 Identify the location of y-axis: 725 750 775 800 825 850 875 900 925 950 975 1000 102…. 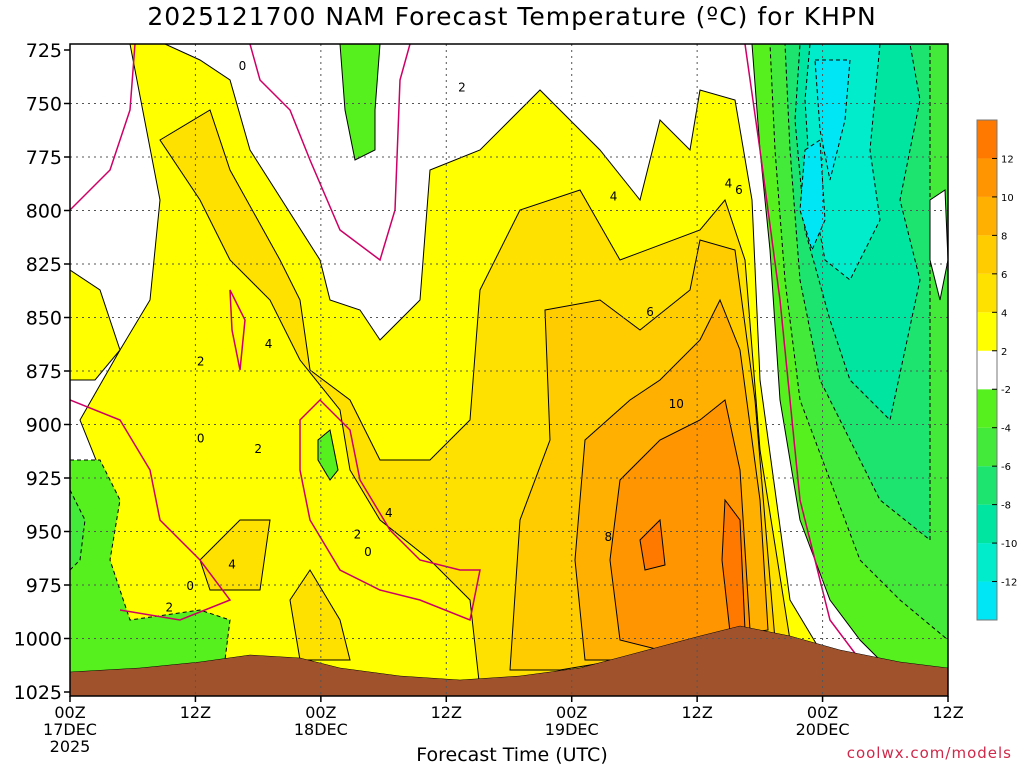
(42, 372).